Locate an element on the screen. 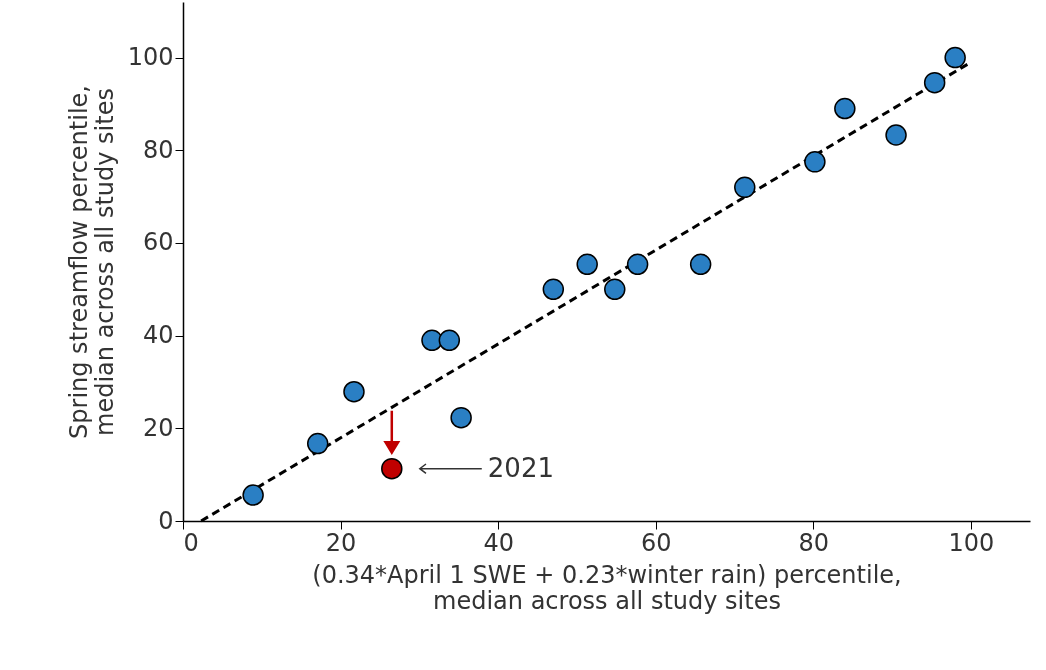 The height and width of the screenshot is (670, 1046). y-tick-label: 80 is located at coordinates (158, 149).